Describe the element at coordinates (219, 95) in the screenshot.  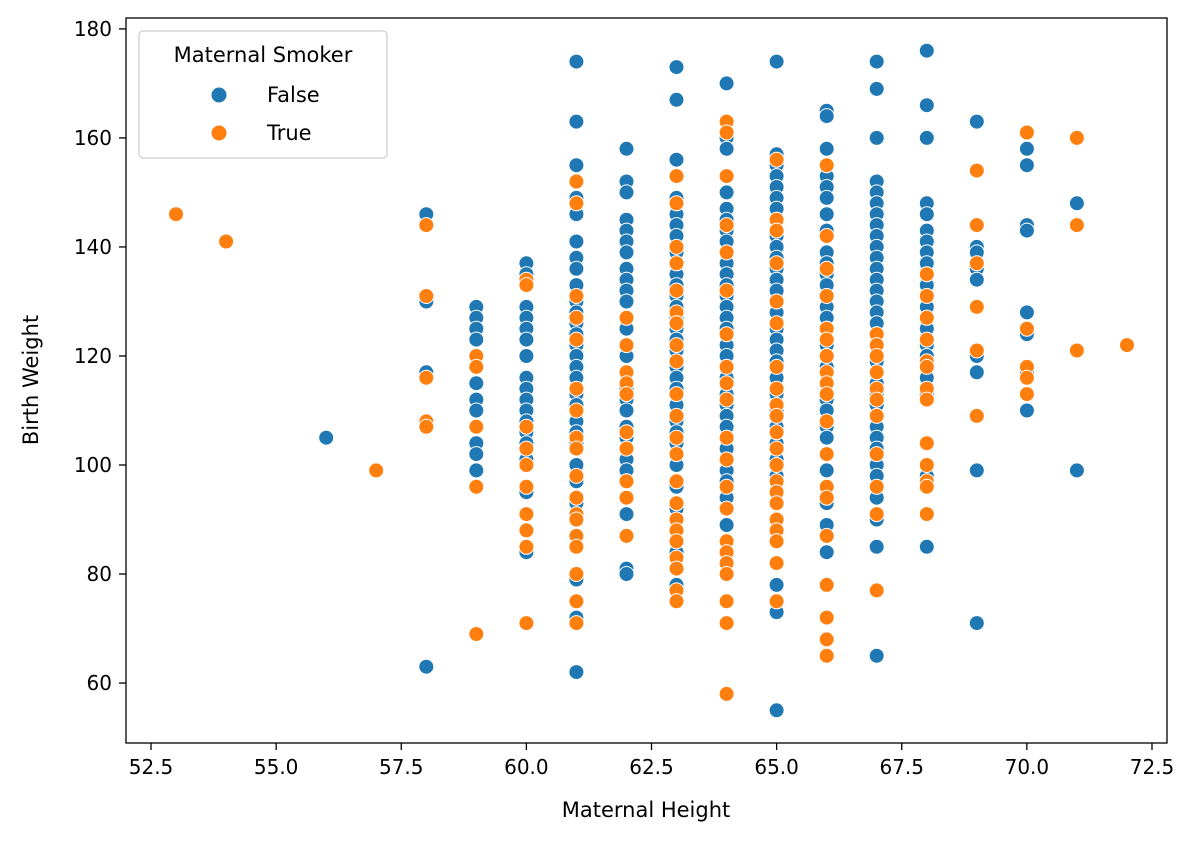
I see `legend-marker-false` at that location.